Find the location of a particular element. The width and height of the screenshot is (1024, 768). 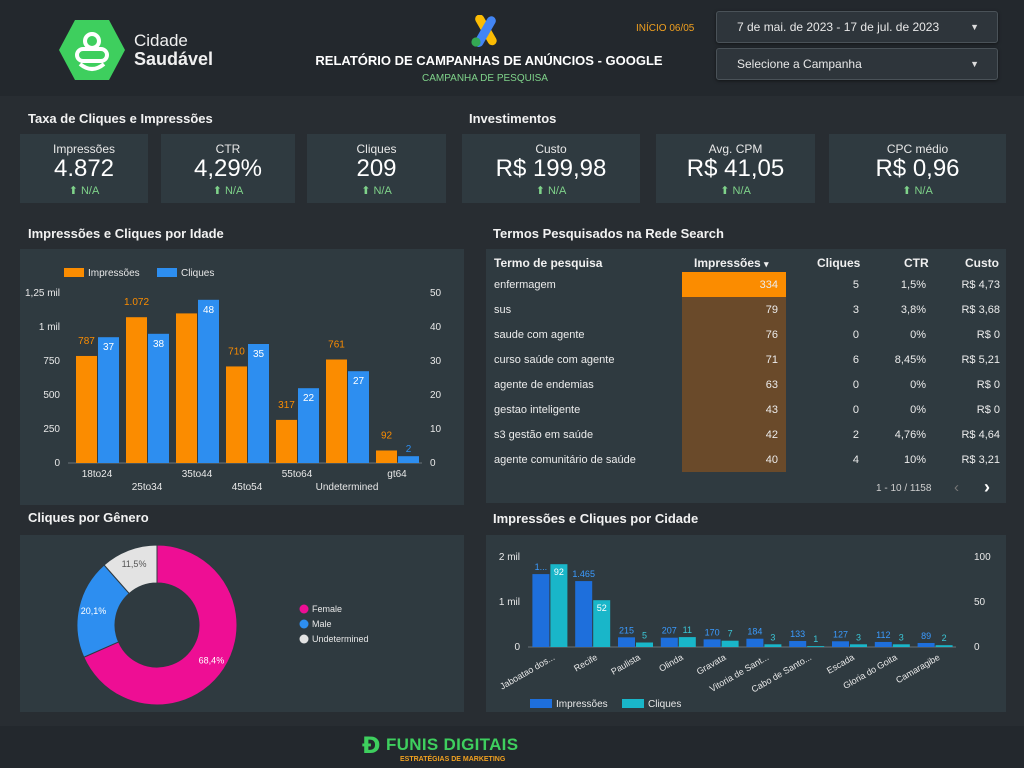

pie-value-label: 68,4% is located at coordinates (212, 661).